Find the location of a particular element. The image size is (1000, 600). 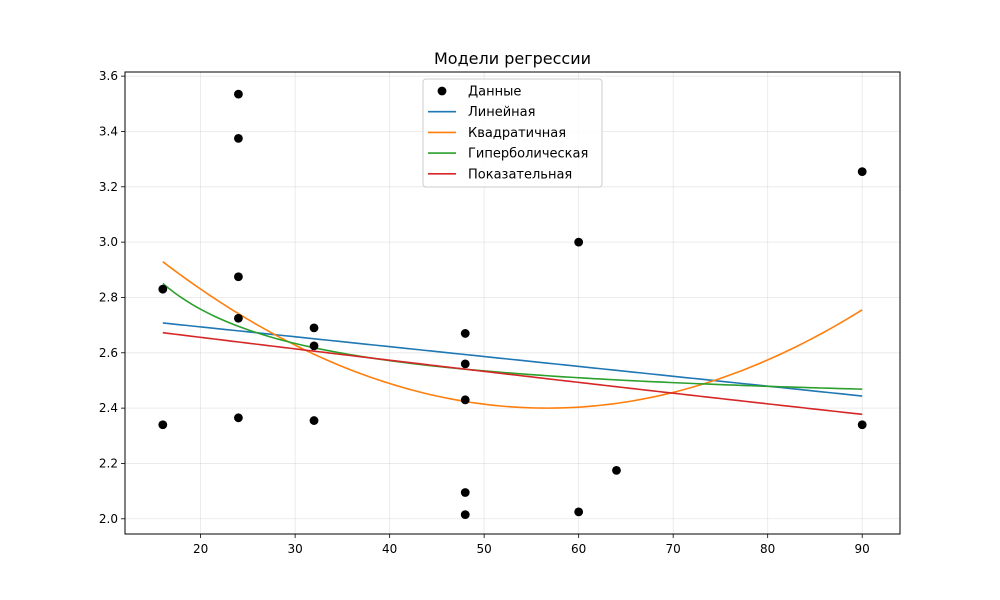

x-tick-label: 50 is located at coordinates (484, 549).